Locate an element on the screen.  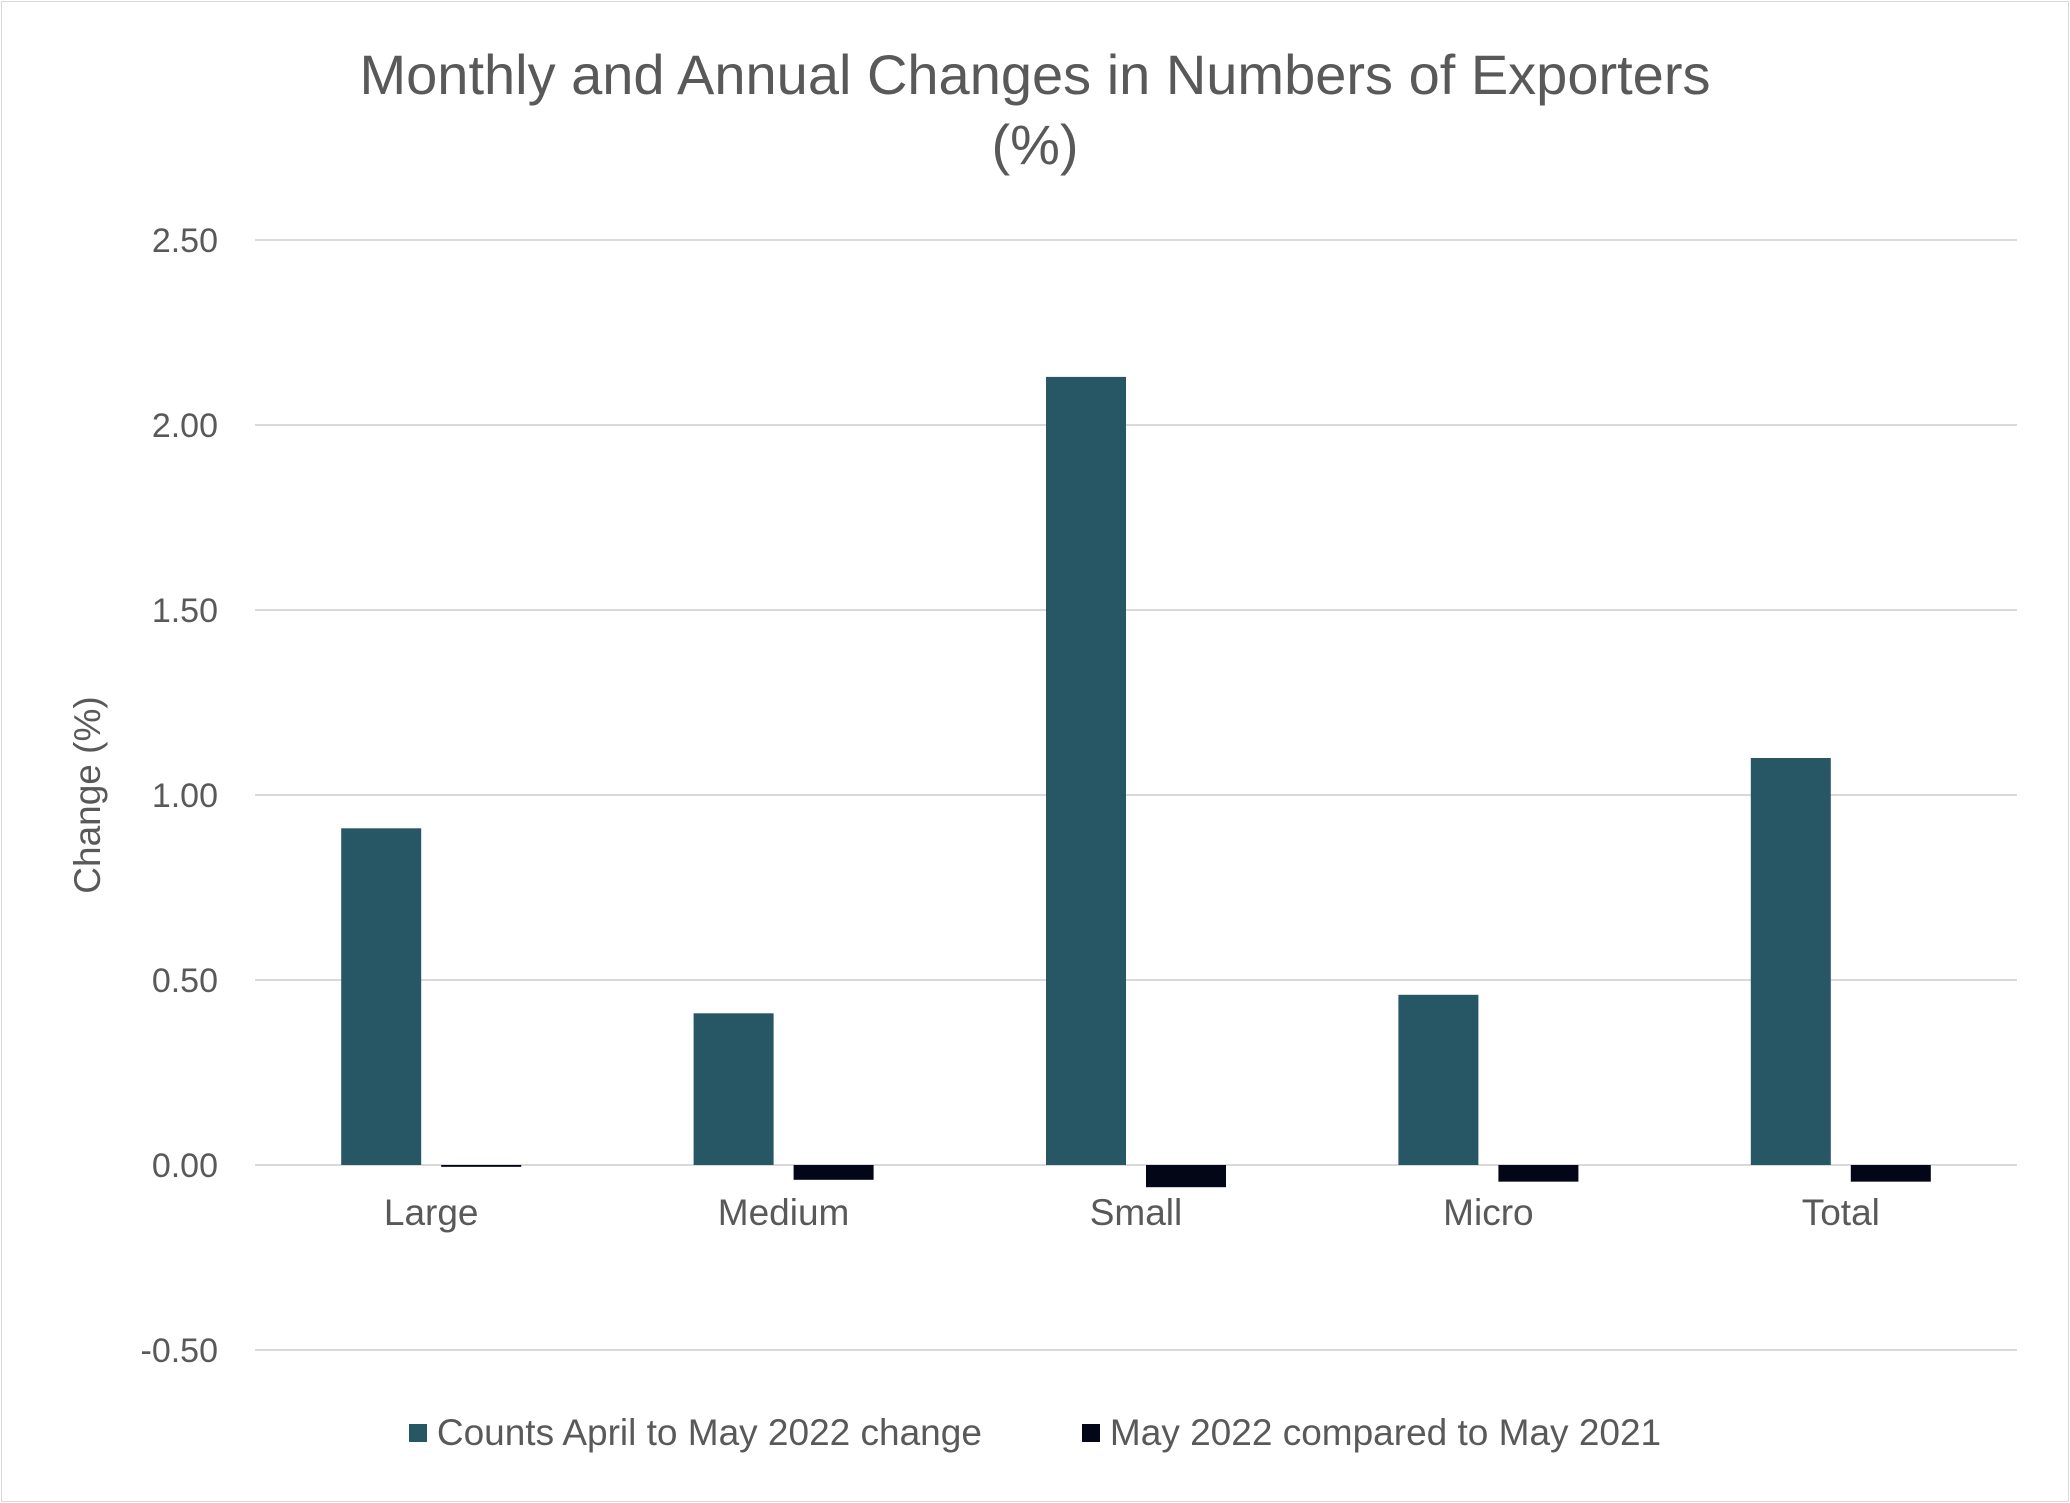
bar-large-series0 is located at coordinates (381, 996).